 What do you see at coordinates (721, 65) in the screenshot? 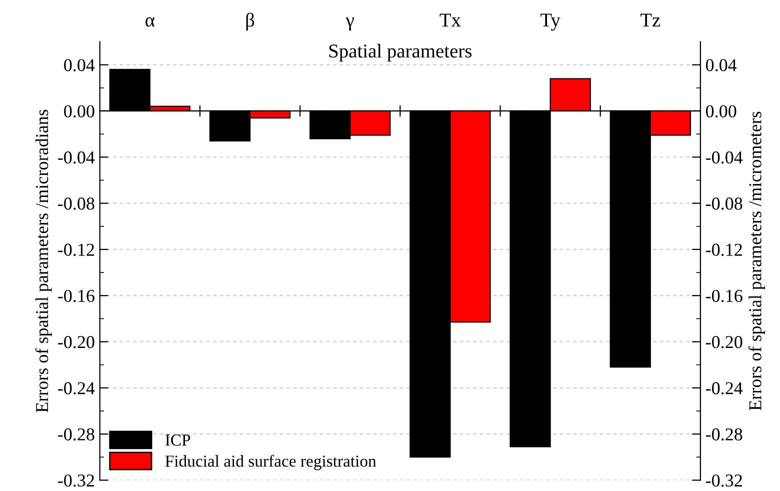
I see `y2-tick-label: 0.04` at bounding box center [721, 65].